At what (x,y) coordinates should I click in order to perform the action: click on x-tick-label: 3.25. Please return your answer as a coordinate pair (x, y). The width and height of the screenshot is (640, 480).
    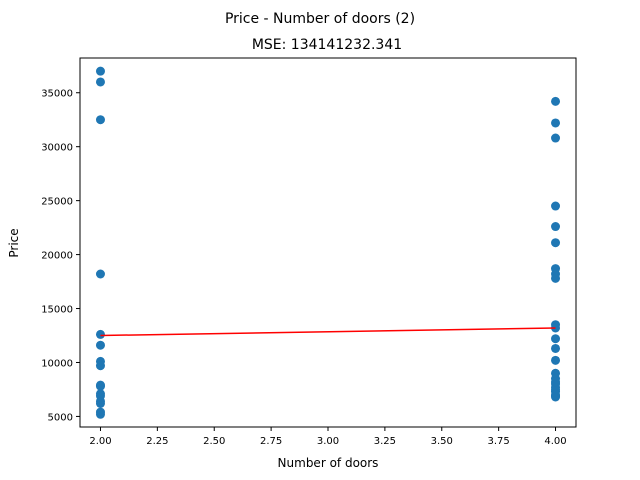
    Looking at the image, I should click on (385, 441).